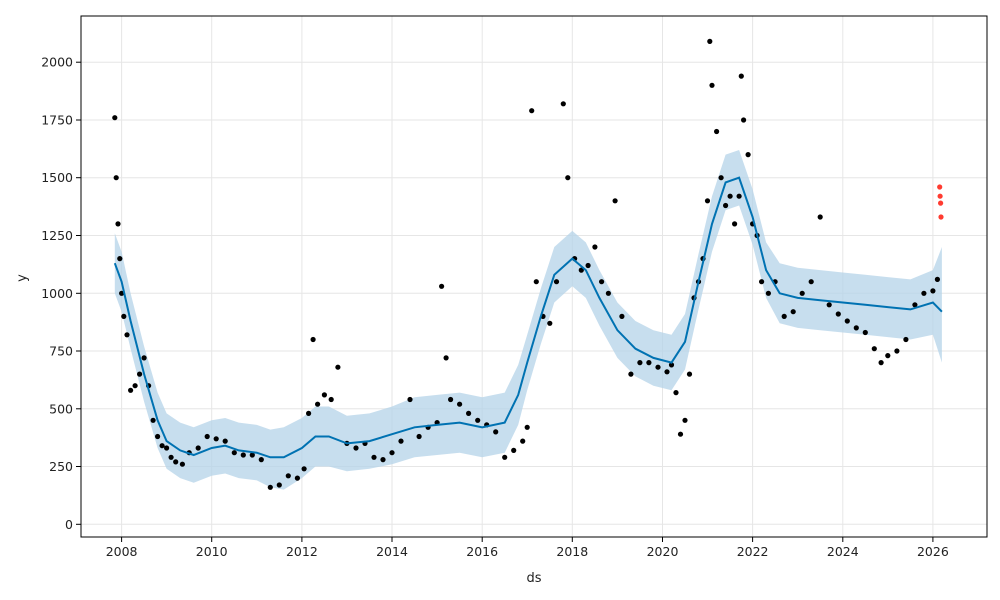  I want to click on y-axis: 0 250 500 750 1000 1250 1500 1750 2000, so click(61, 293).